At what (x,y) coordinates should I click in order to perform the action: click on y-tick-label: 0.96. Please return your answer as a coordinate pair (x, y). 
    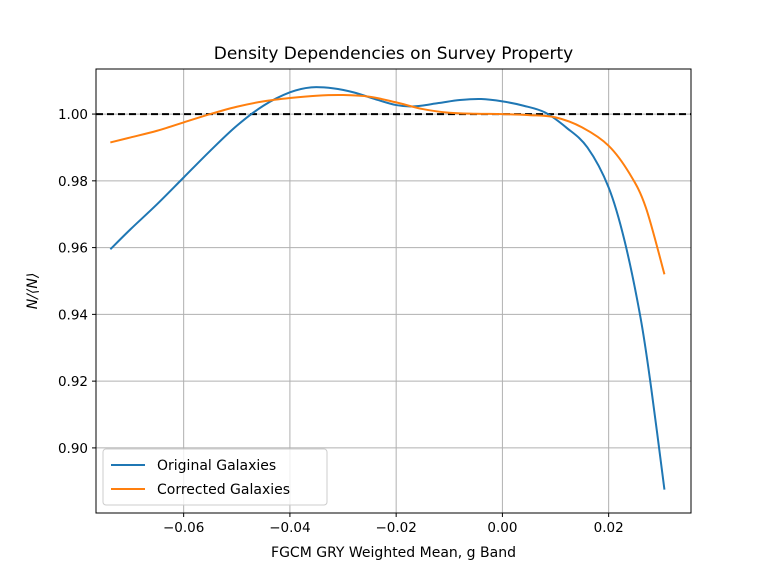
    Looking at the image, I should click on (73, 249).